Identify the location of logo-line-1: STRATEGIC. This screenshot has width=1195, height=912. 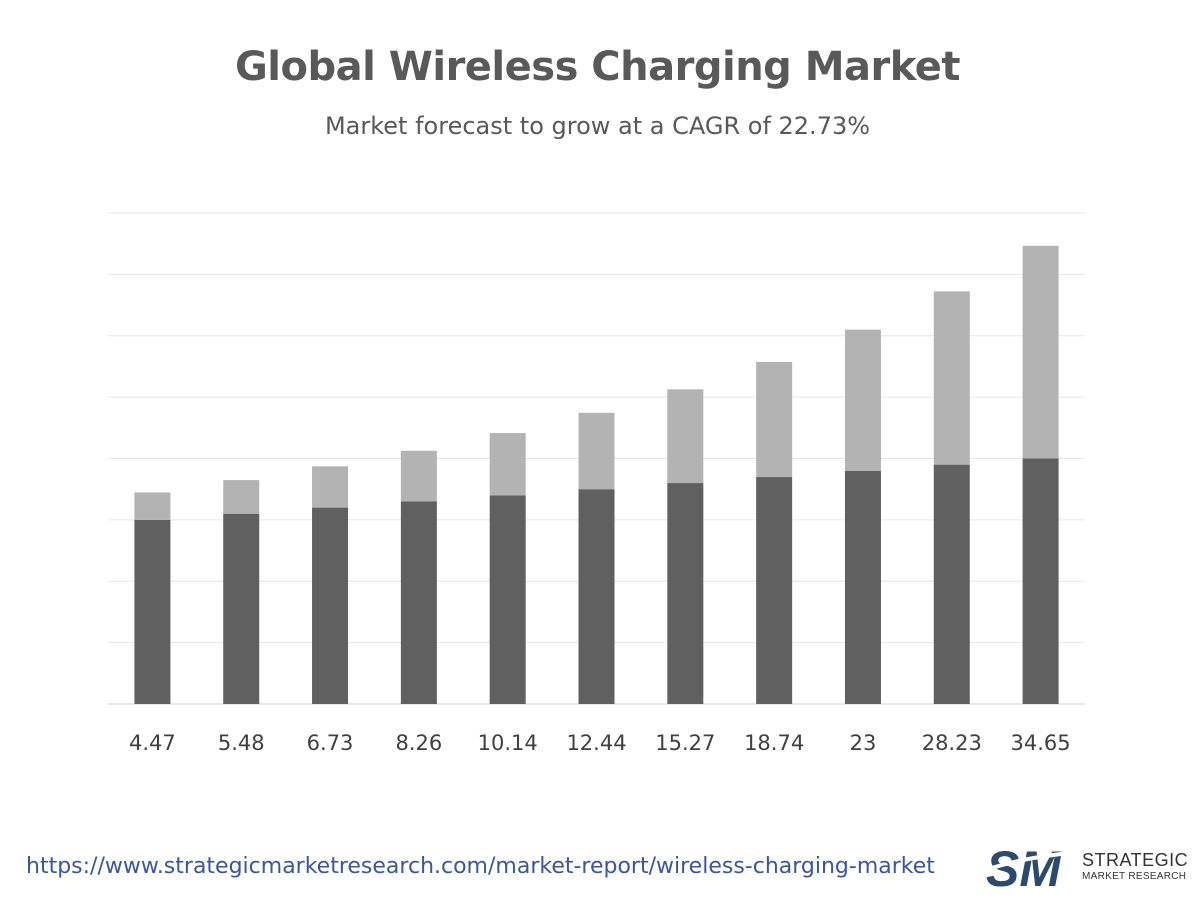
(1135, 860).